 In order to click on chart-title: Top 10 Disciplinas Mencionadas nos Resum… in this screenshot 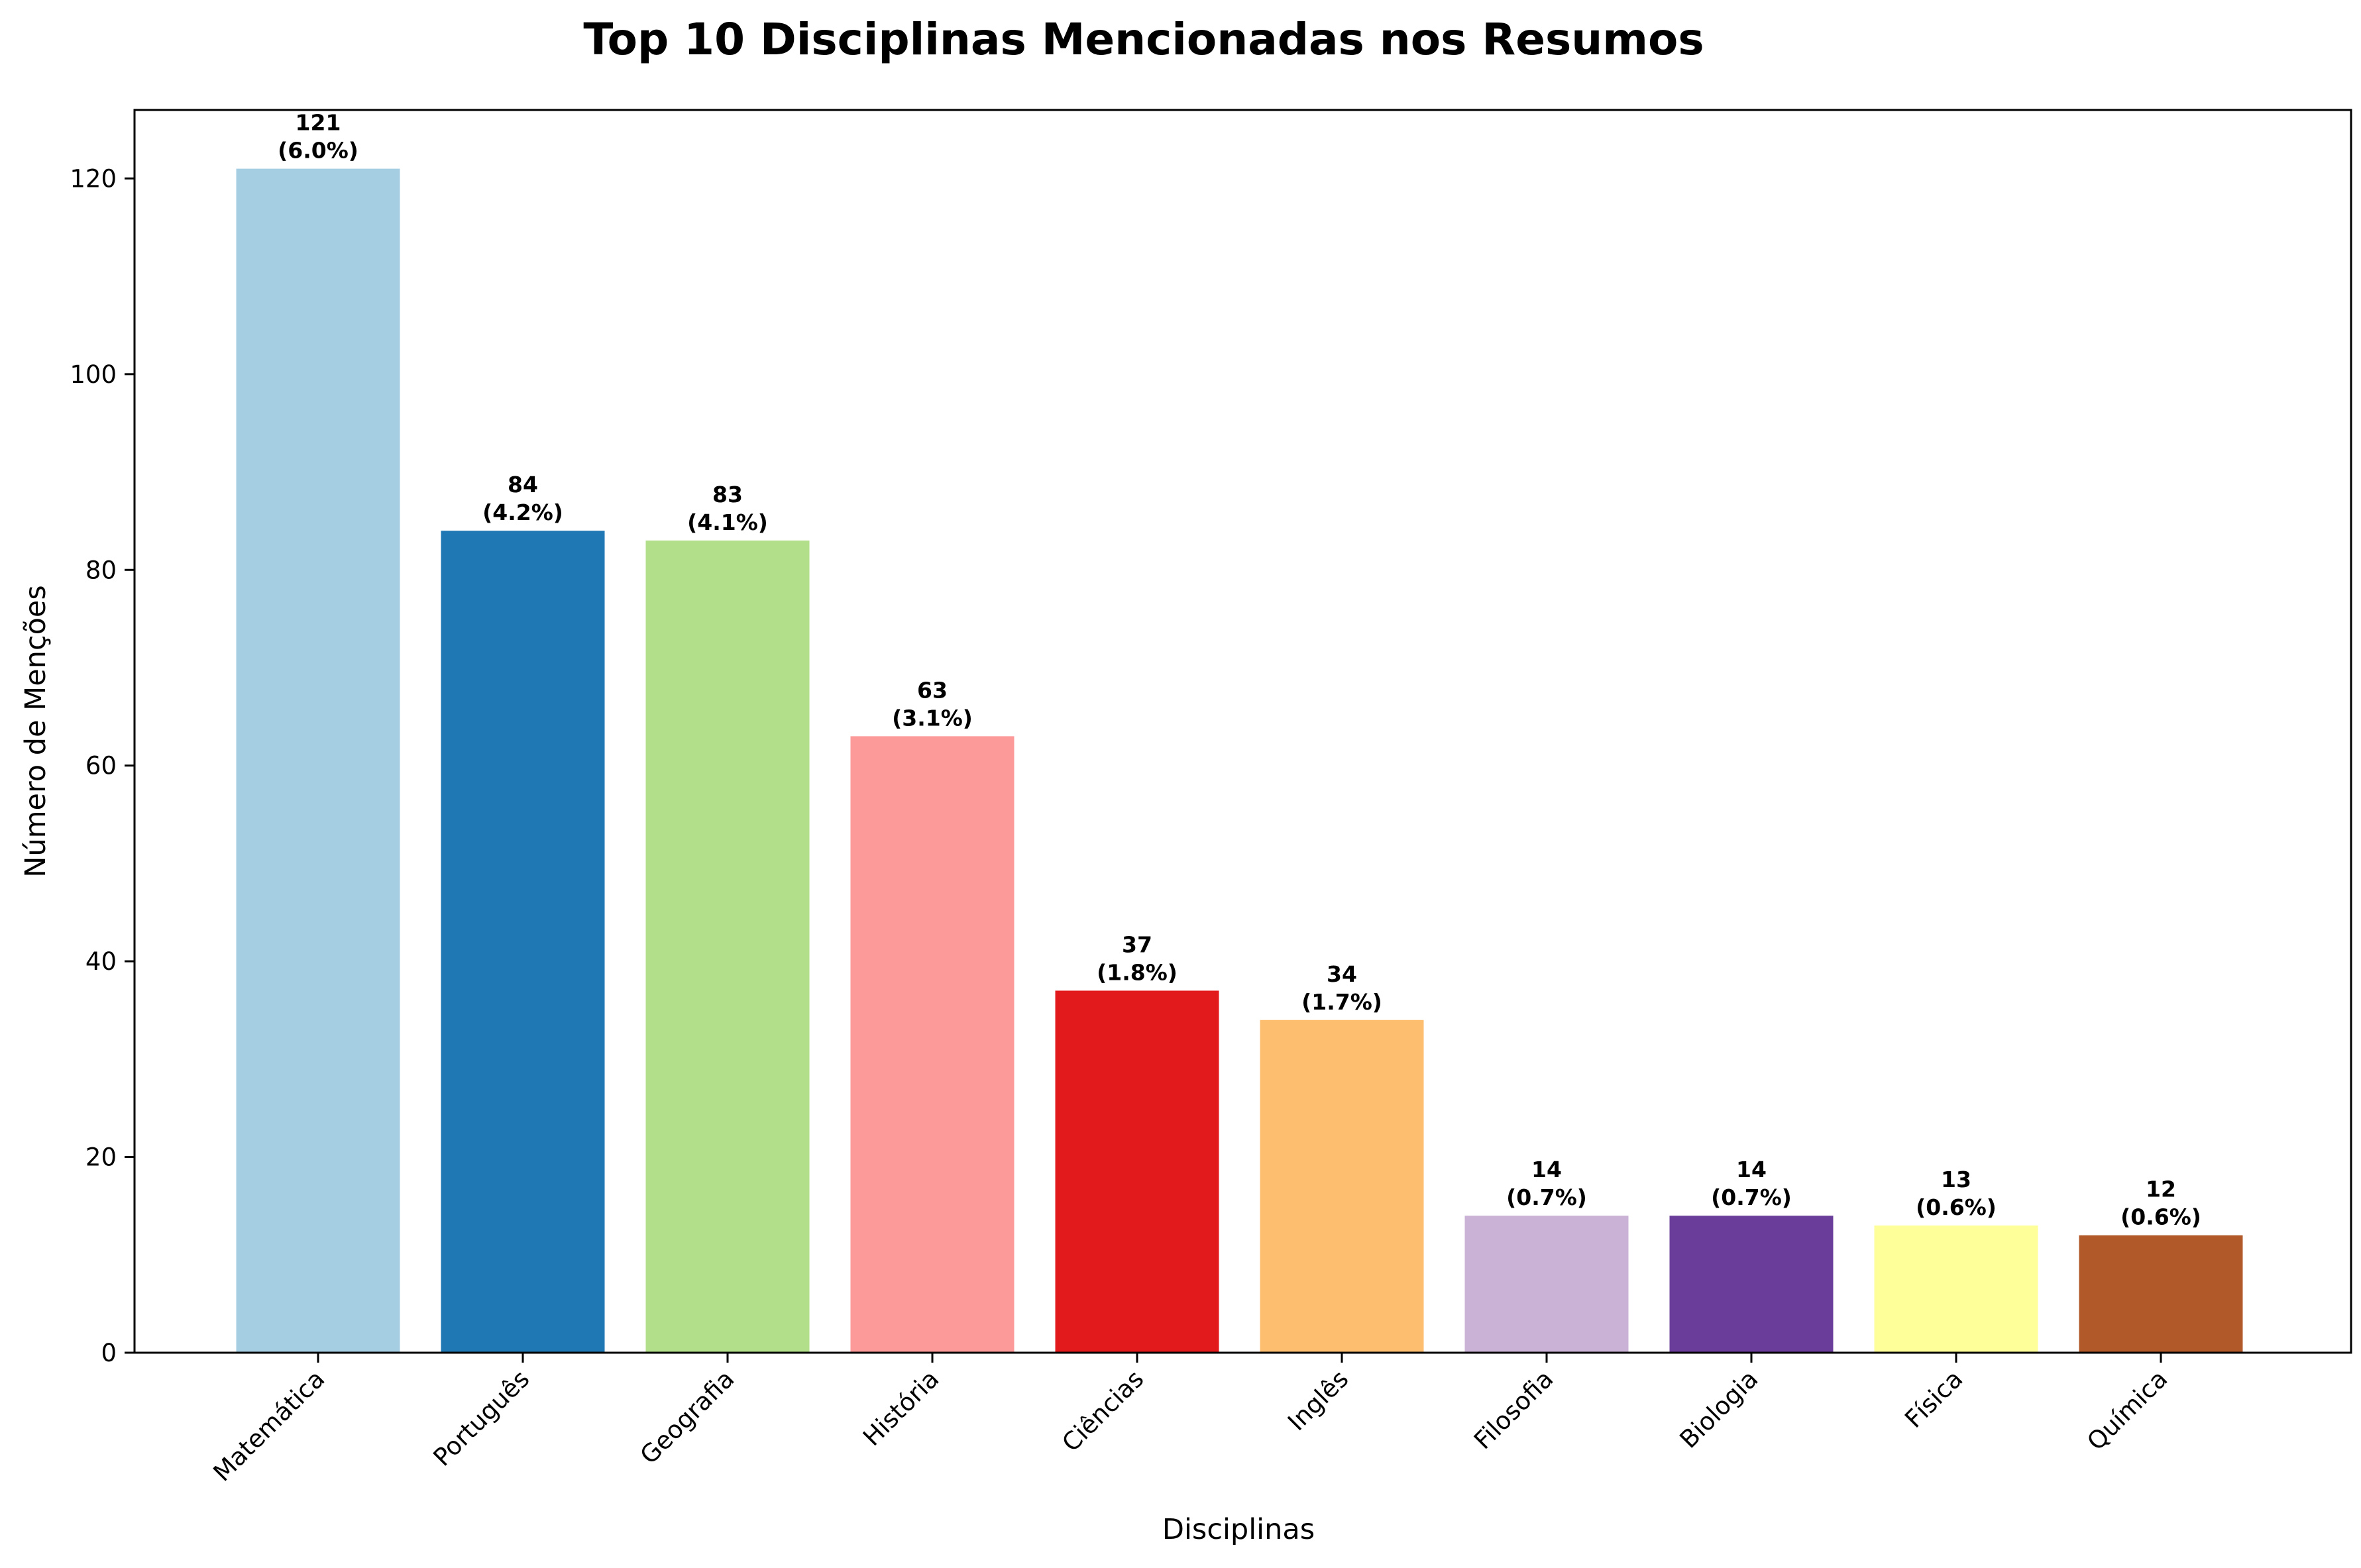, I will do `click(1143, 39)`.